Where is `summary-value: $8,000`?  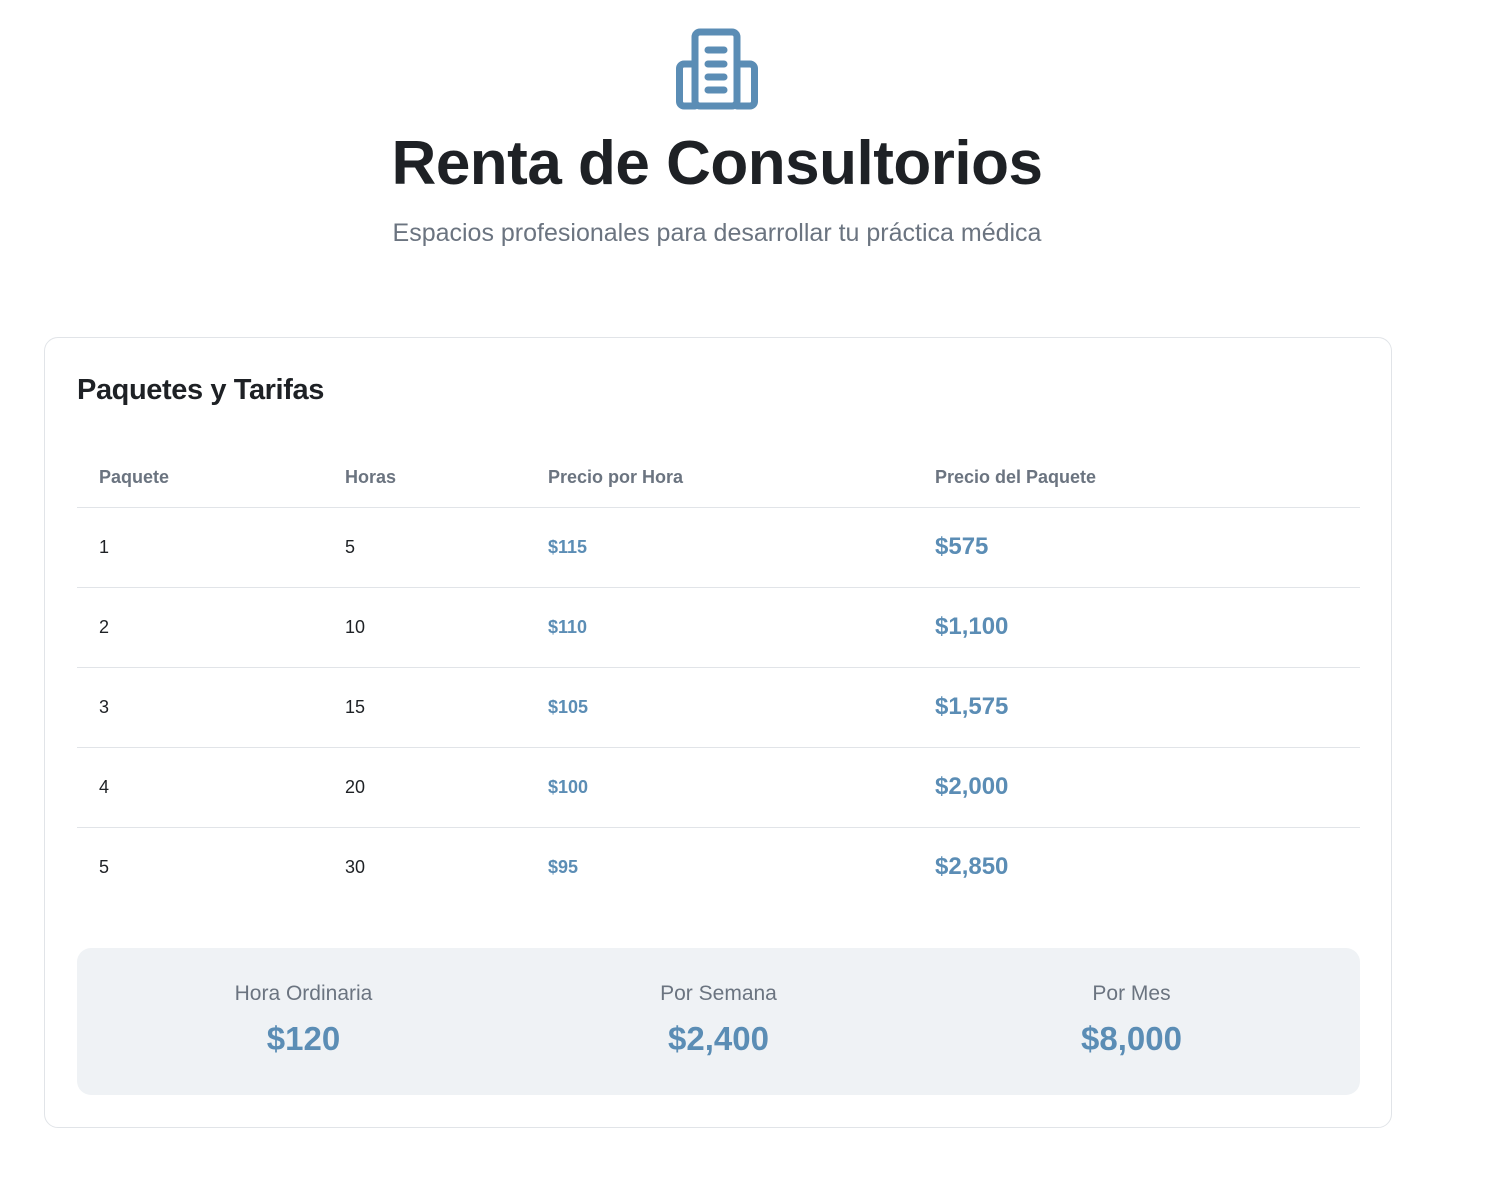
summary-value: $8,000 is located at coordinates (1131, 1038).